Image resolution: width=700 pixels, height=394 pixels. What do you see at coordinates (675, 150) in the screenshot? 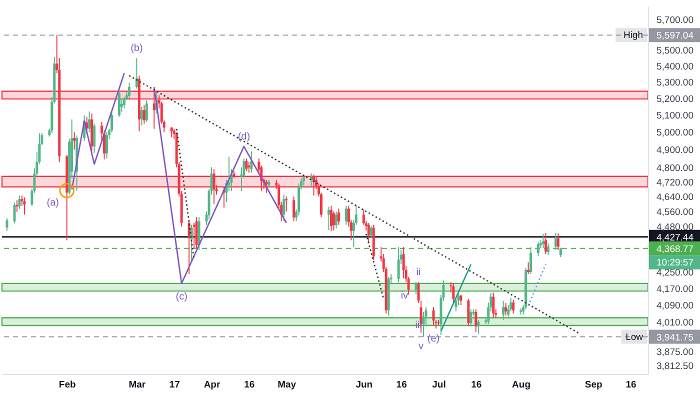
I see `y-tick-label: 4,900.00` at bounding box center [675, 150].